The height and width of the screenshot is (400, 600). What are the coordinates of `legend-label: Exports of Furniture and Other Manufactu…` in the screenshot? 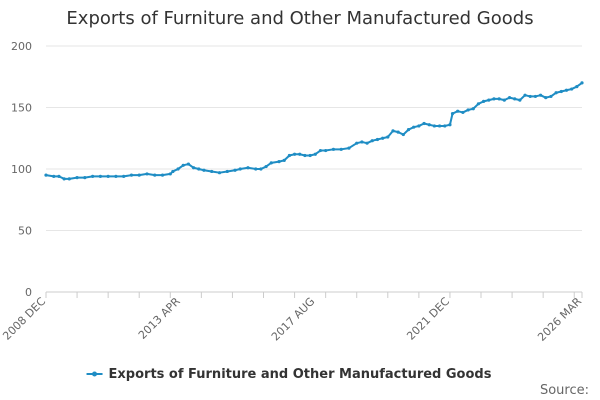 It's located at (300, 374).